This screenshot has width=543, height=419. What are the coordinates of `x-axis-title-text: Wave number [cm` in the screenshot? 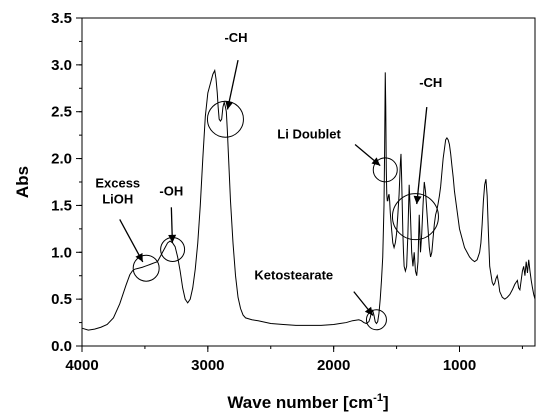 It's located at (300, 402).